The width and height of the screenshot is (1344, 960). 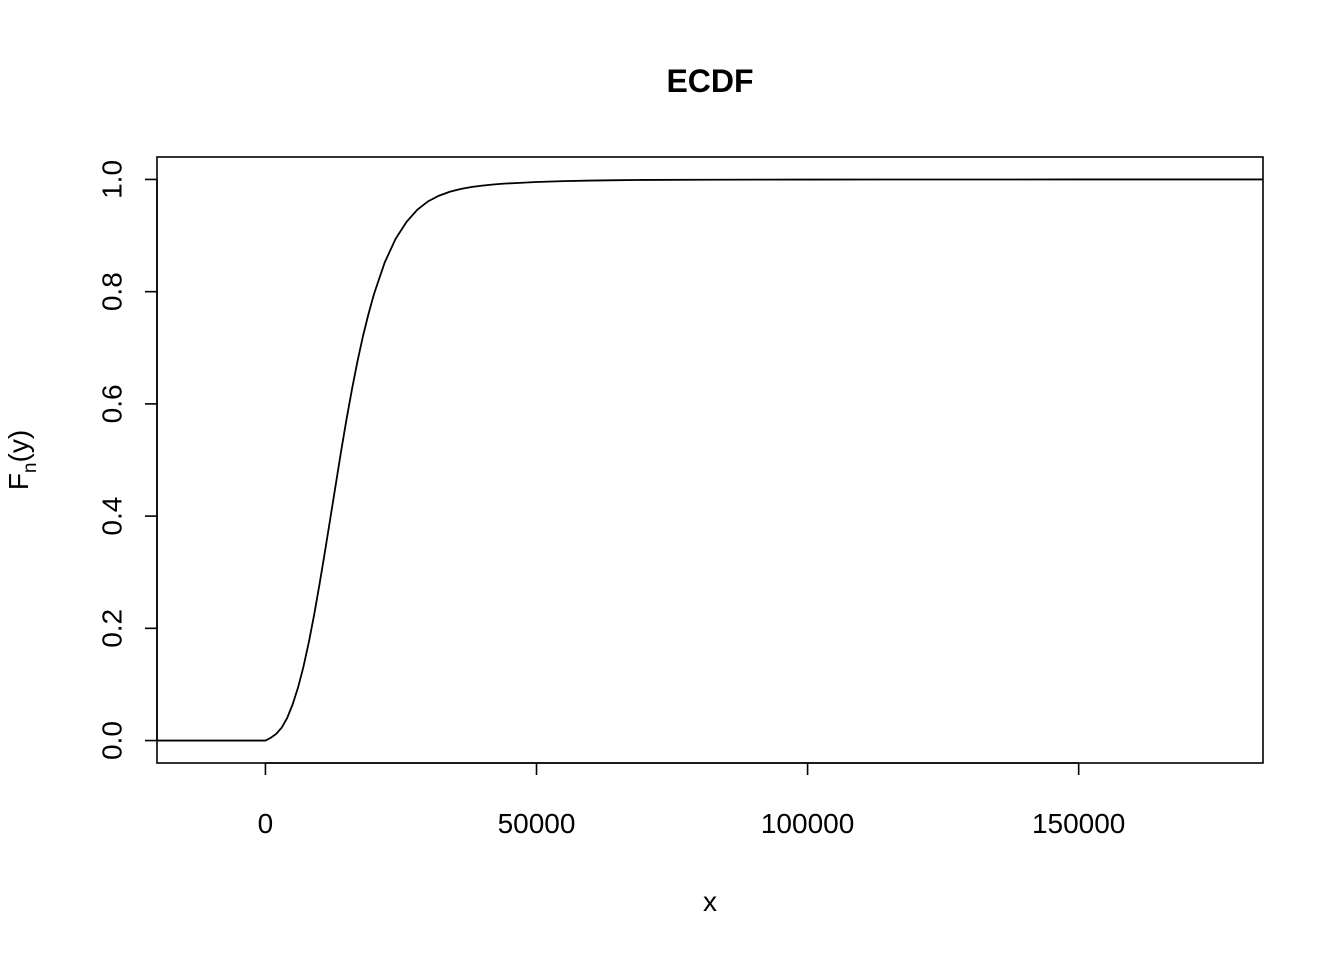 What do you see at coordinates (112, 291) in the screenshot?
I see `y-tick-label: 0.8` at bounding box center [112, 291].